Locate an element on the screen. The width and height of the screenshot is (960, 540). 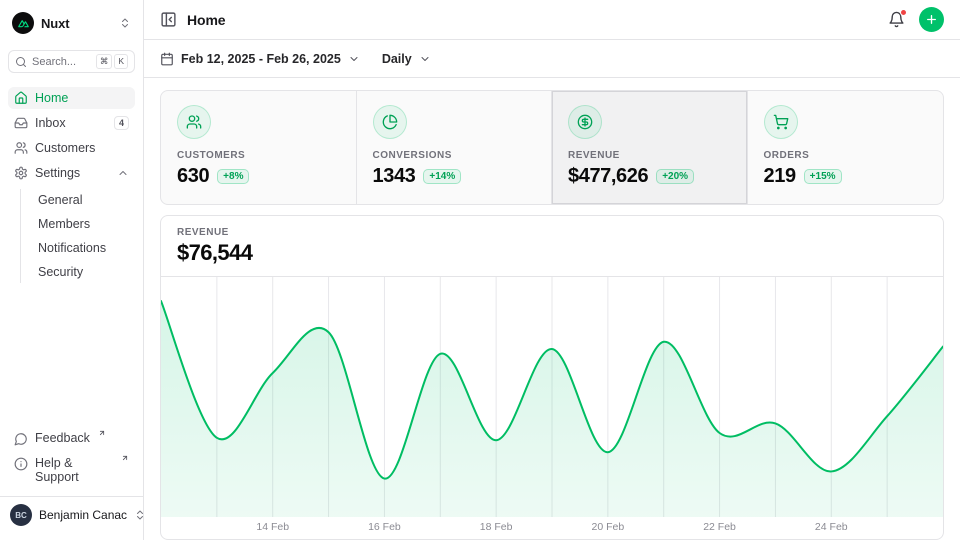
search-icon is located at coordinates (21, 62).